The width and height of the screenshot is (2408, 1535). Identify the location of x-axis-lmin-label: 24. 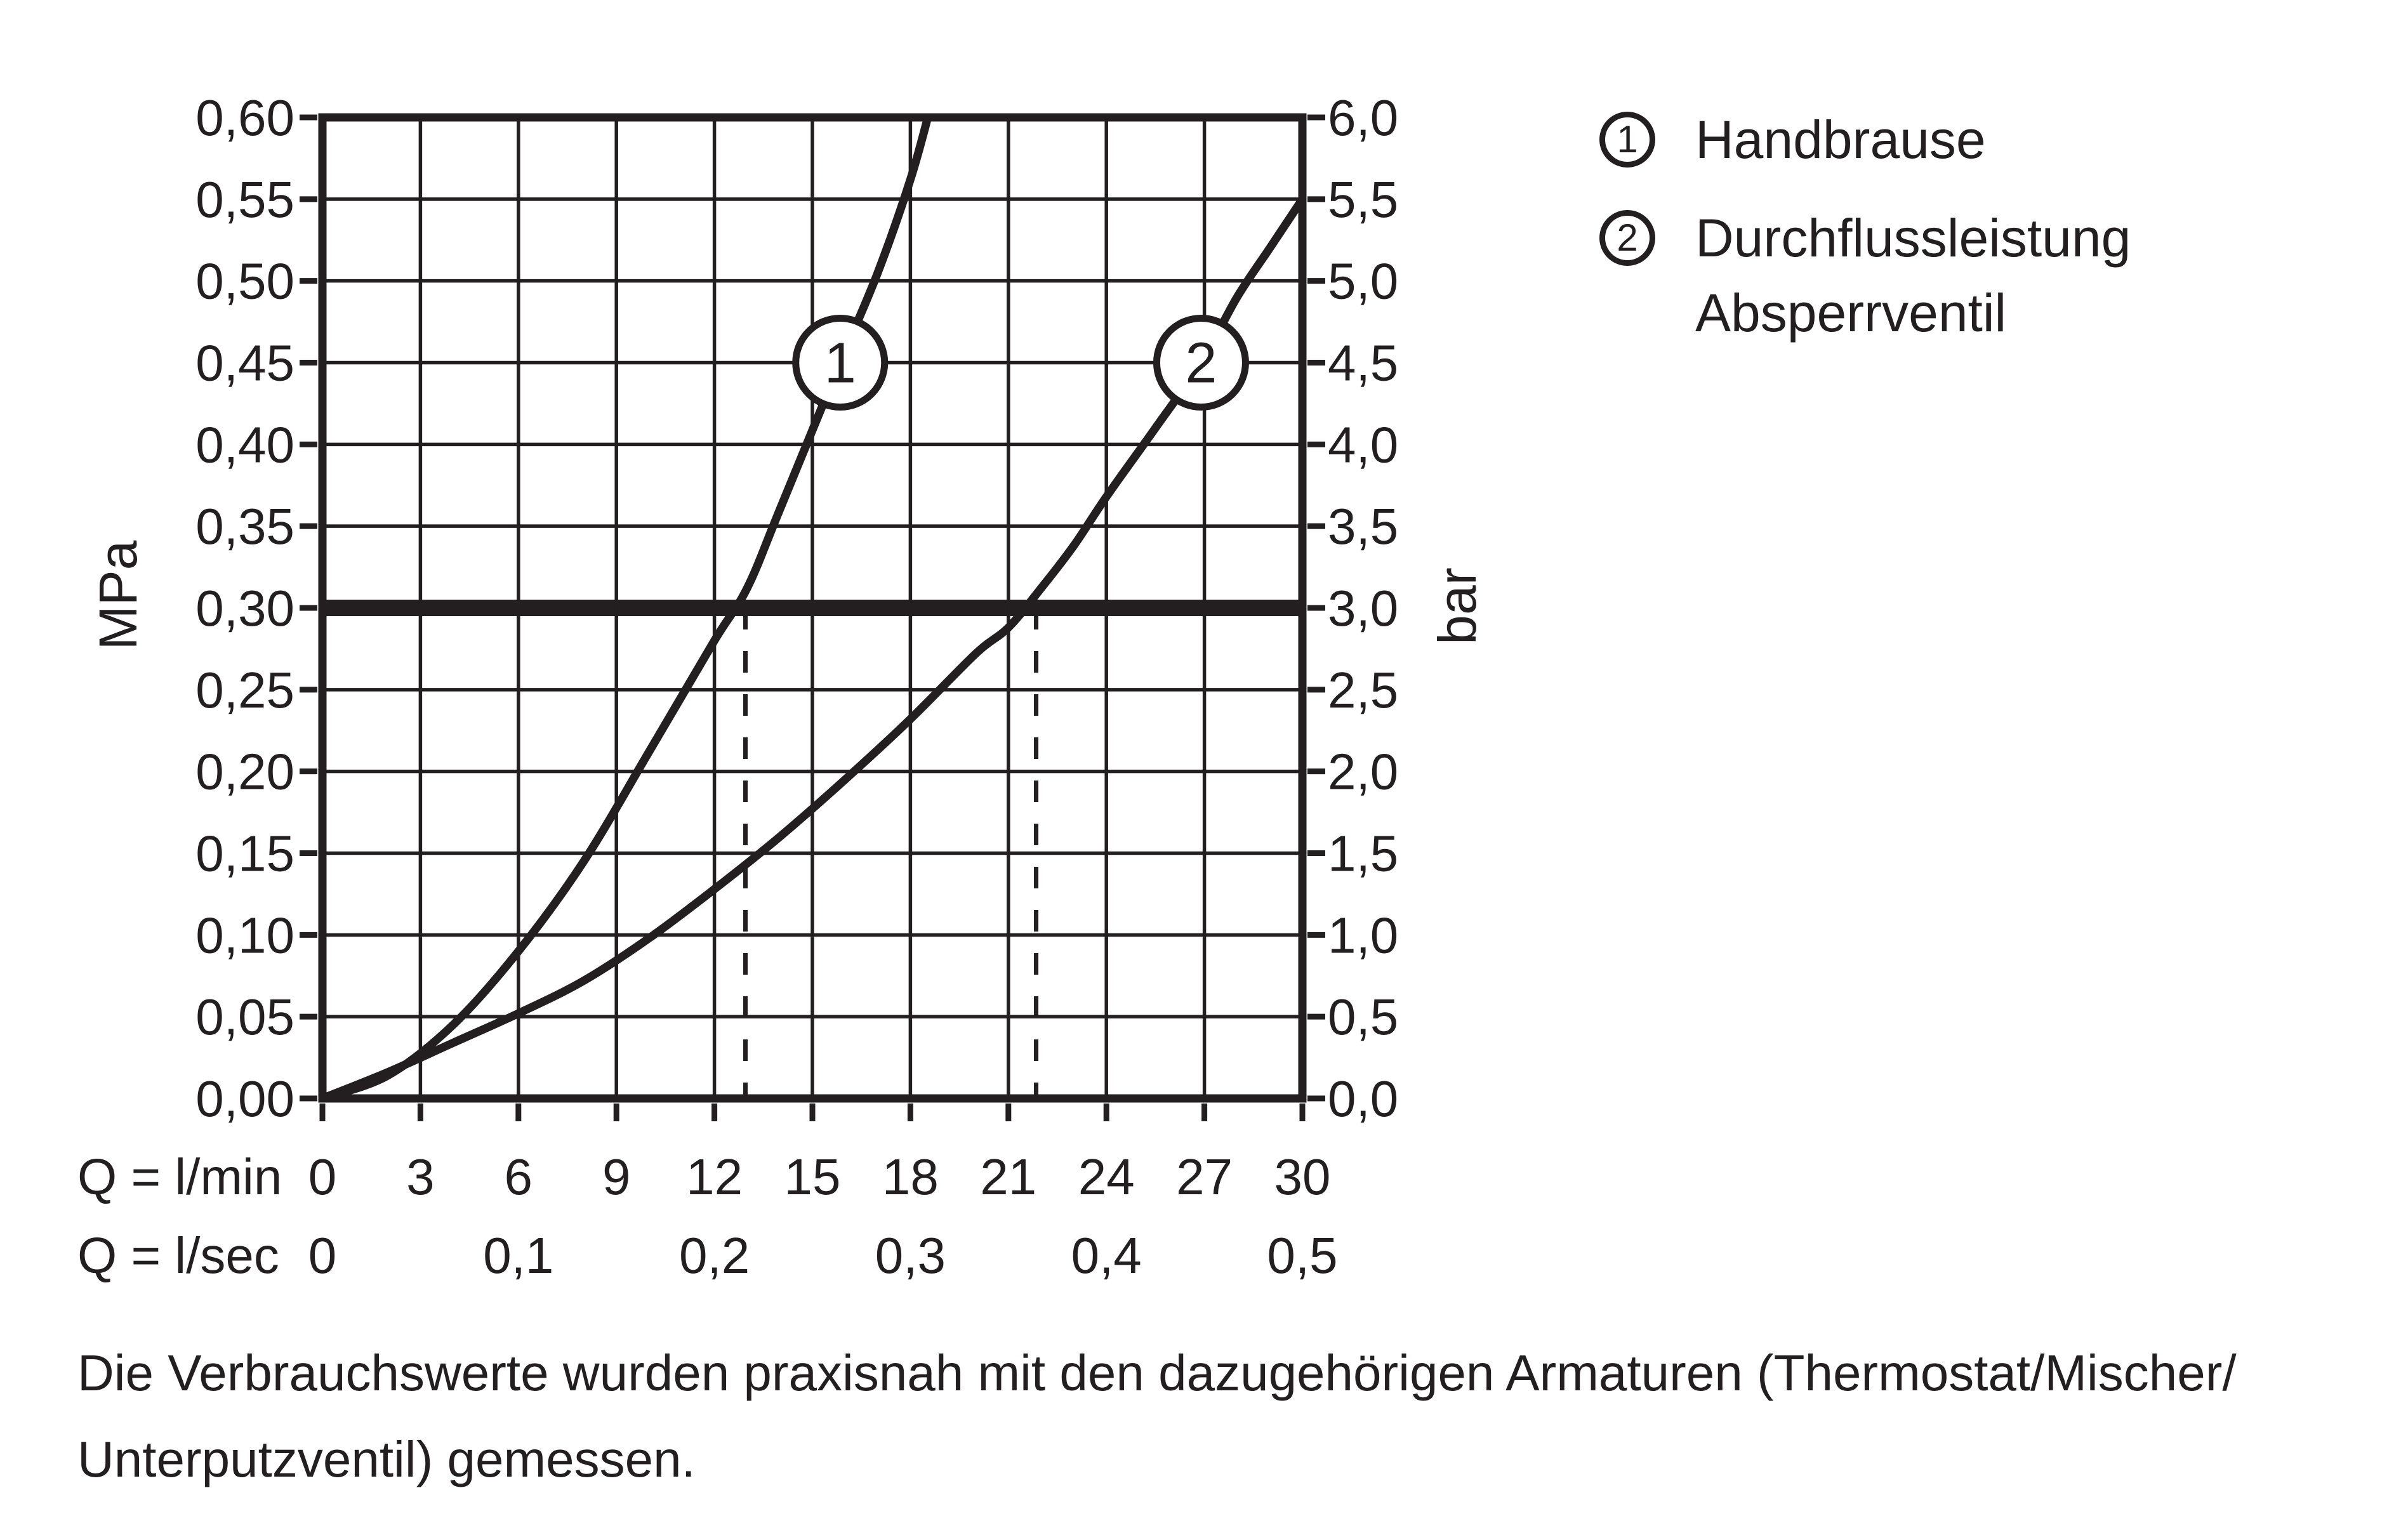
(1106, 1177).